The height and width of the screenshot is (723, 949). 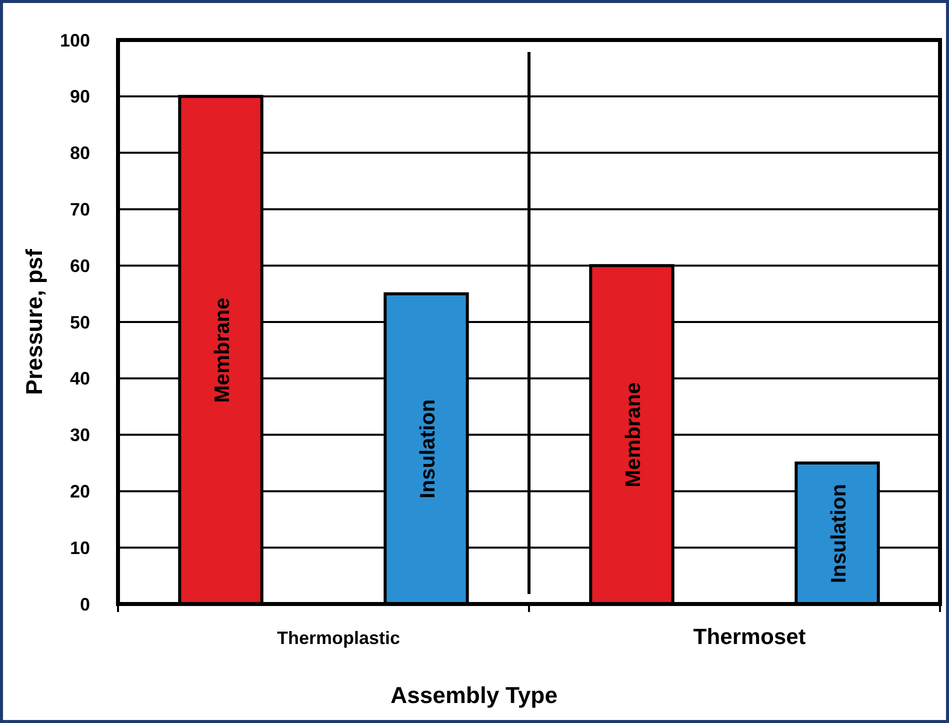 What do you see at coordinates (474, 695) in the screenshot?
I see `x-axis-title: Assembly Type` at bounding box center [474, 695].